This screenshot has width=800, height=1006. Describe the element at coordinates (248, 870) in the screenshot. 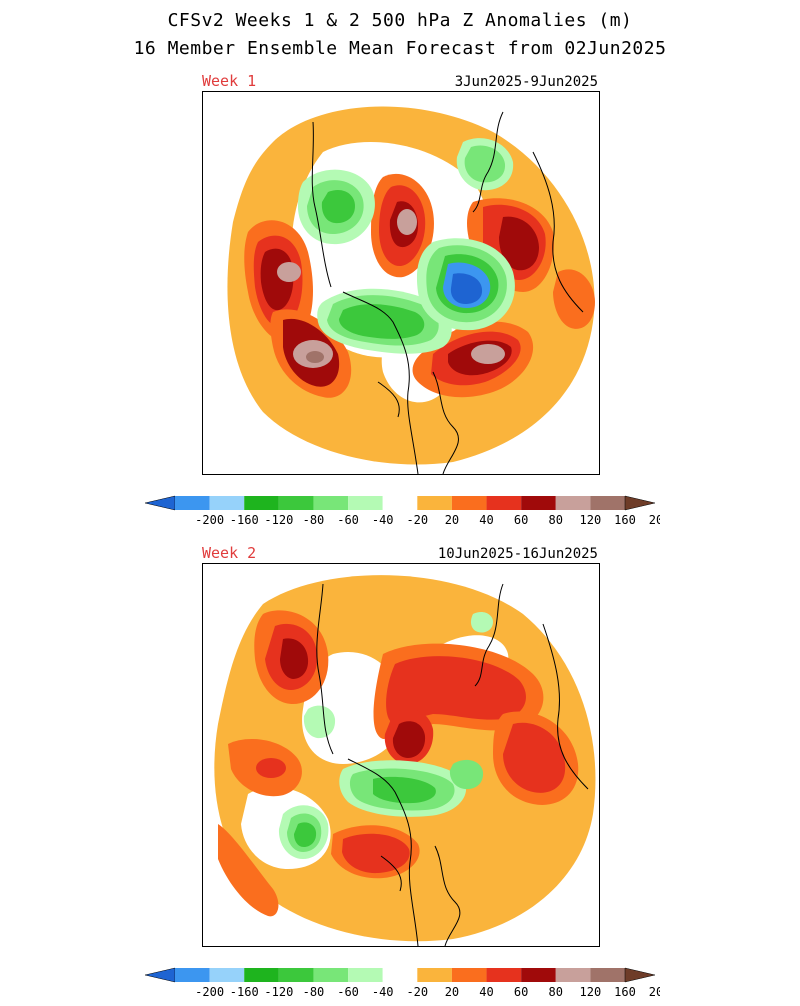

I see `week2-sw-orange` at that location.